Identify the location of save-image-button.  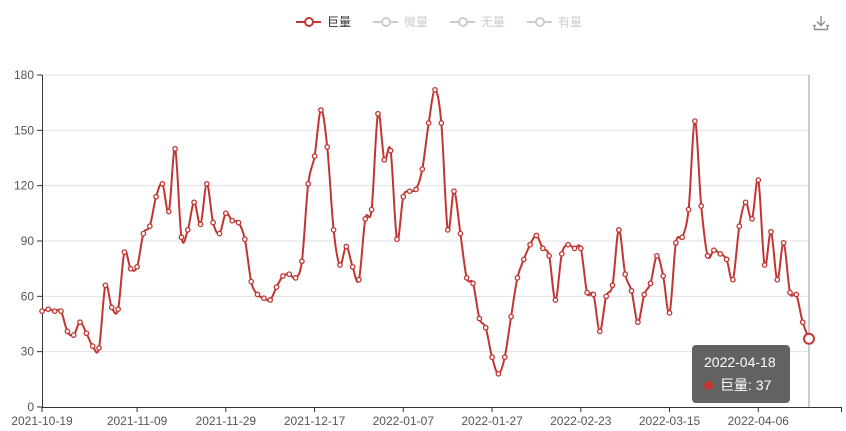
(821, 23).